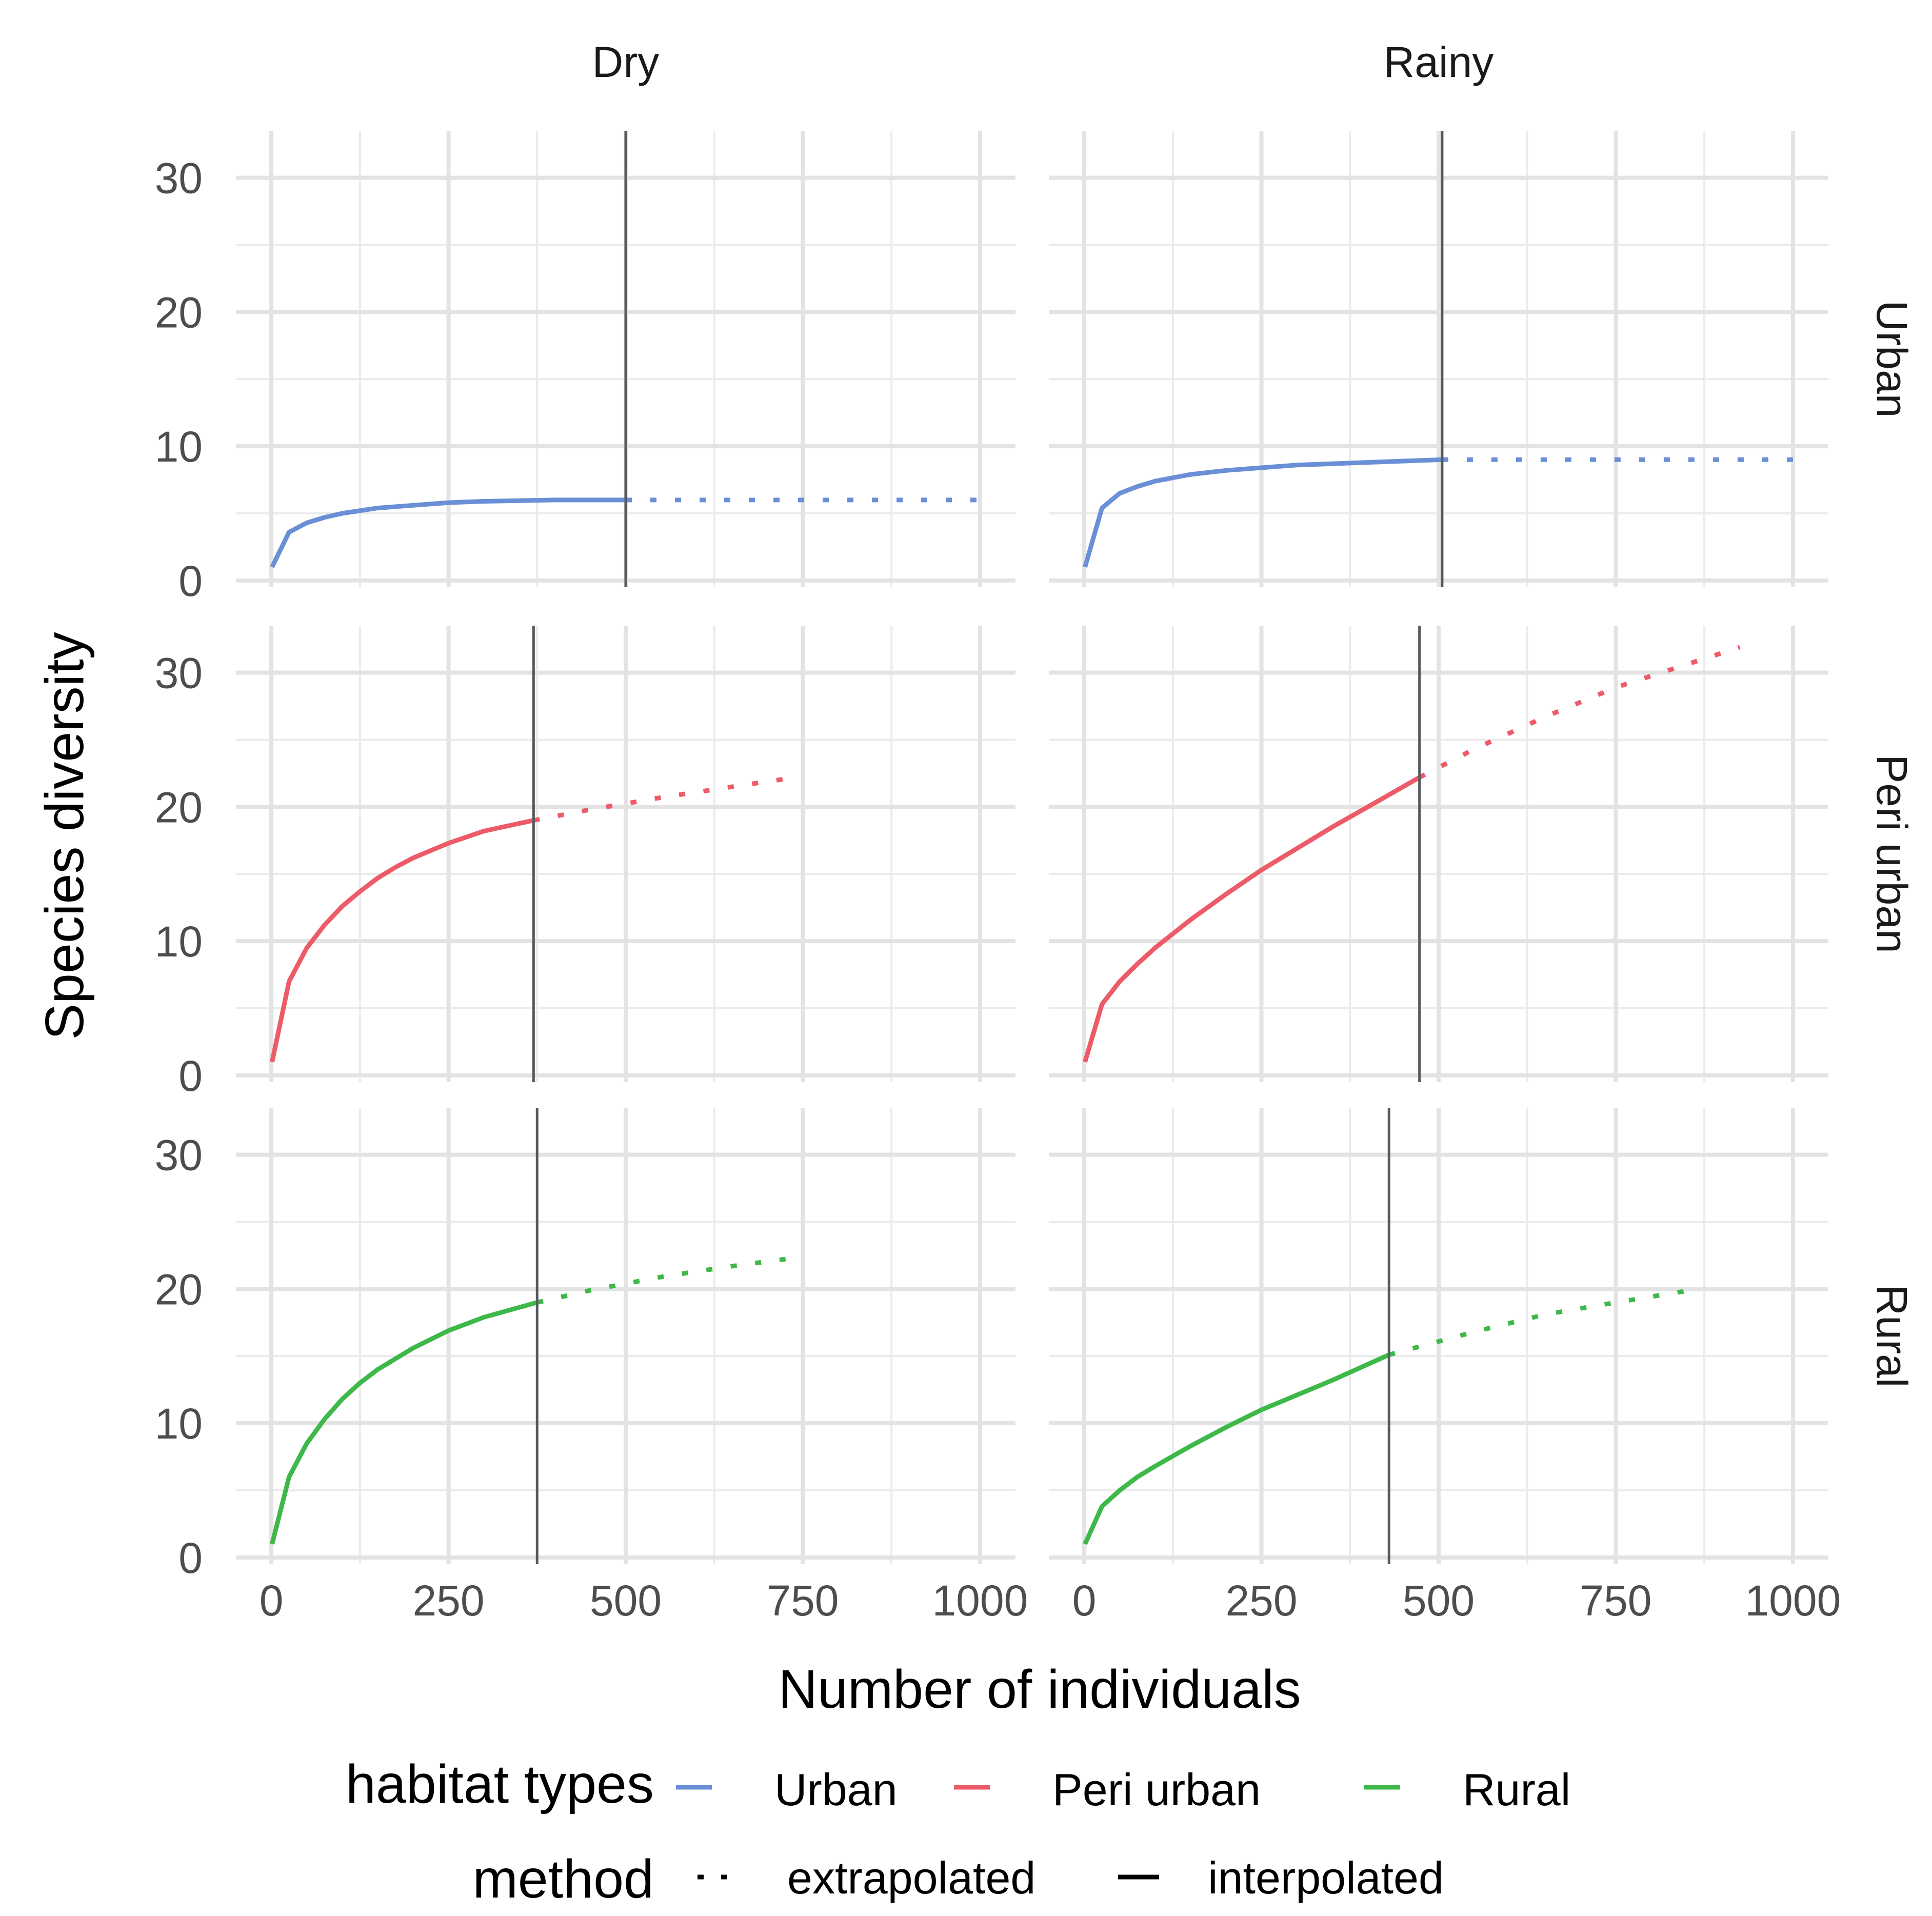 This screenshot has height=1916, width=1932. I want to click on strip-peri-urban: Peri urban, so click(1892, 853).